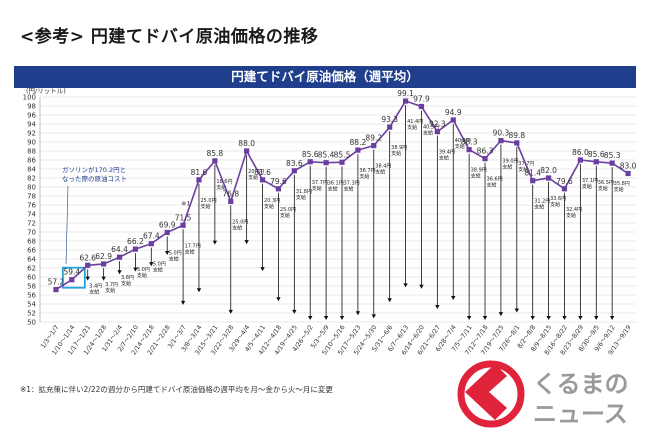  What do you see at coordinates (67, 225) in the screenshot?
I see `annotation-leader` at bounding box center [67, 225].